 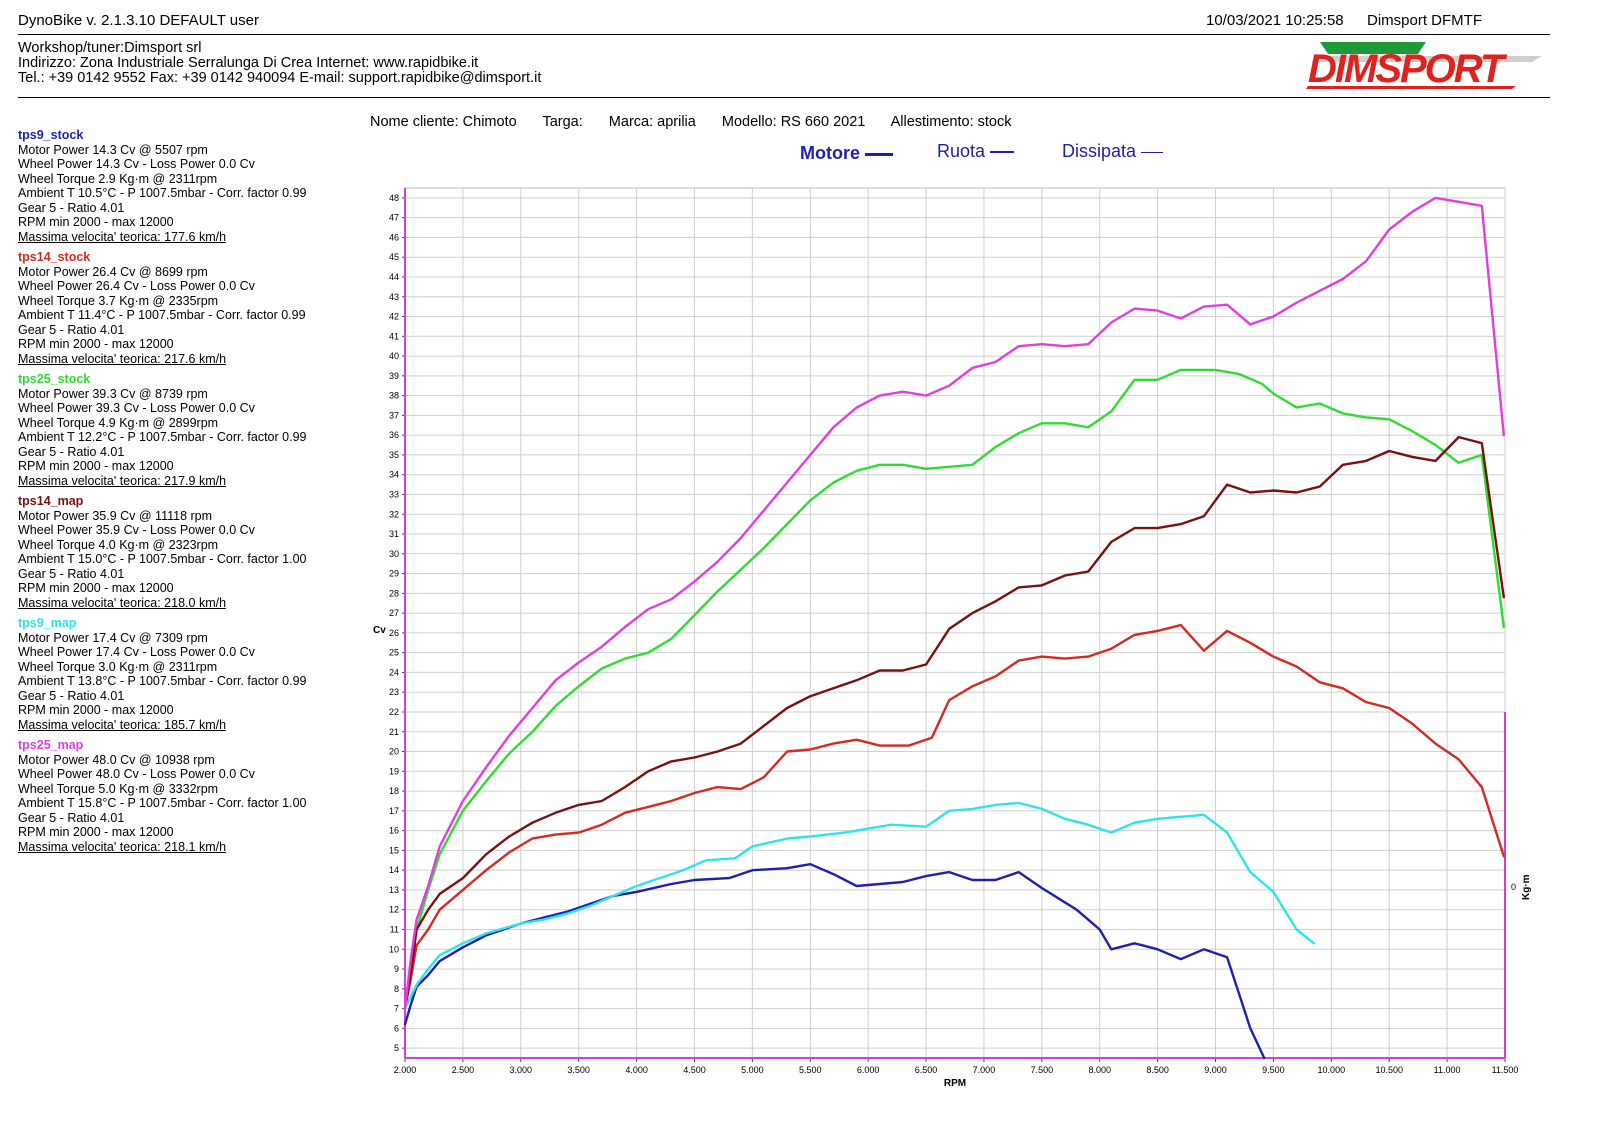 I want to click on run-detail-line: Wheel Torque 3.0 Kg·m @ 2311rpm, so click(x=118, y=666).